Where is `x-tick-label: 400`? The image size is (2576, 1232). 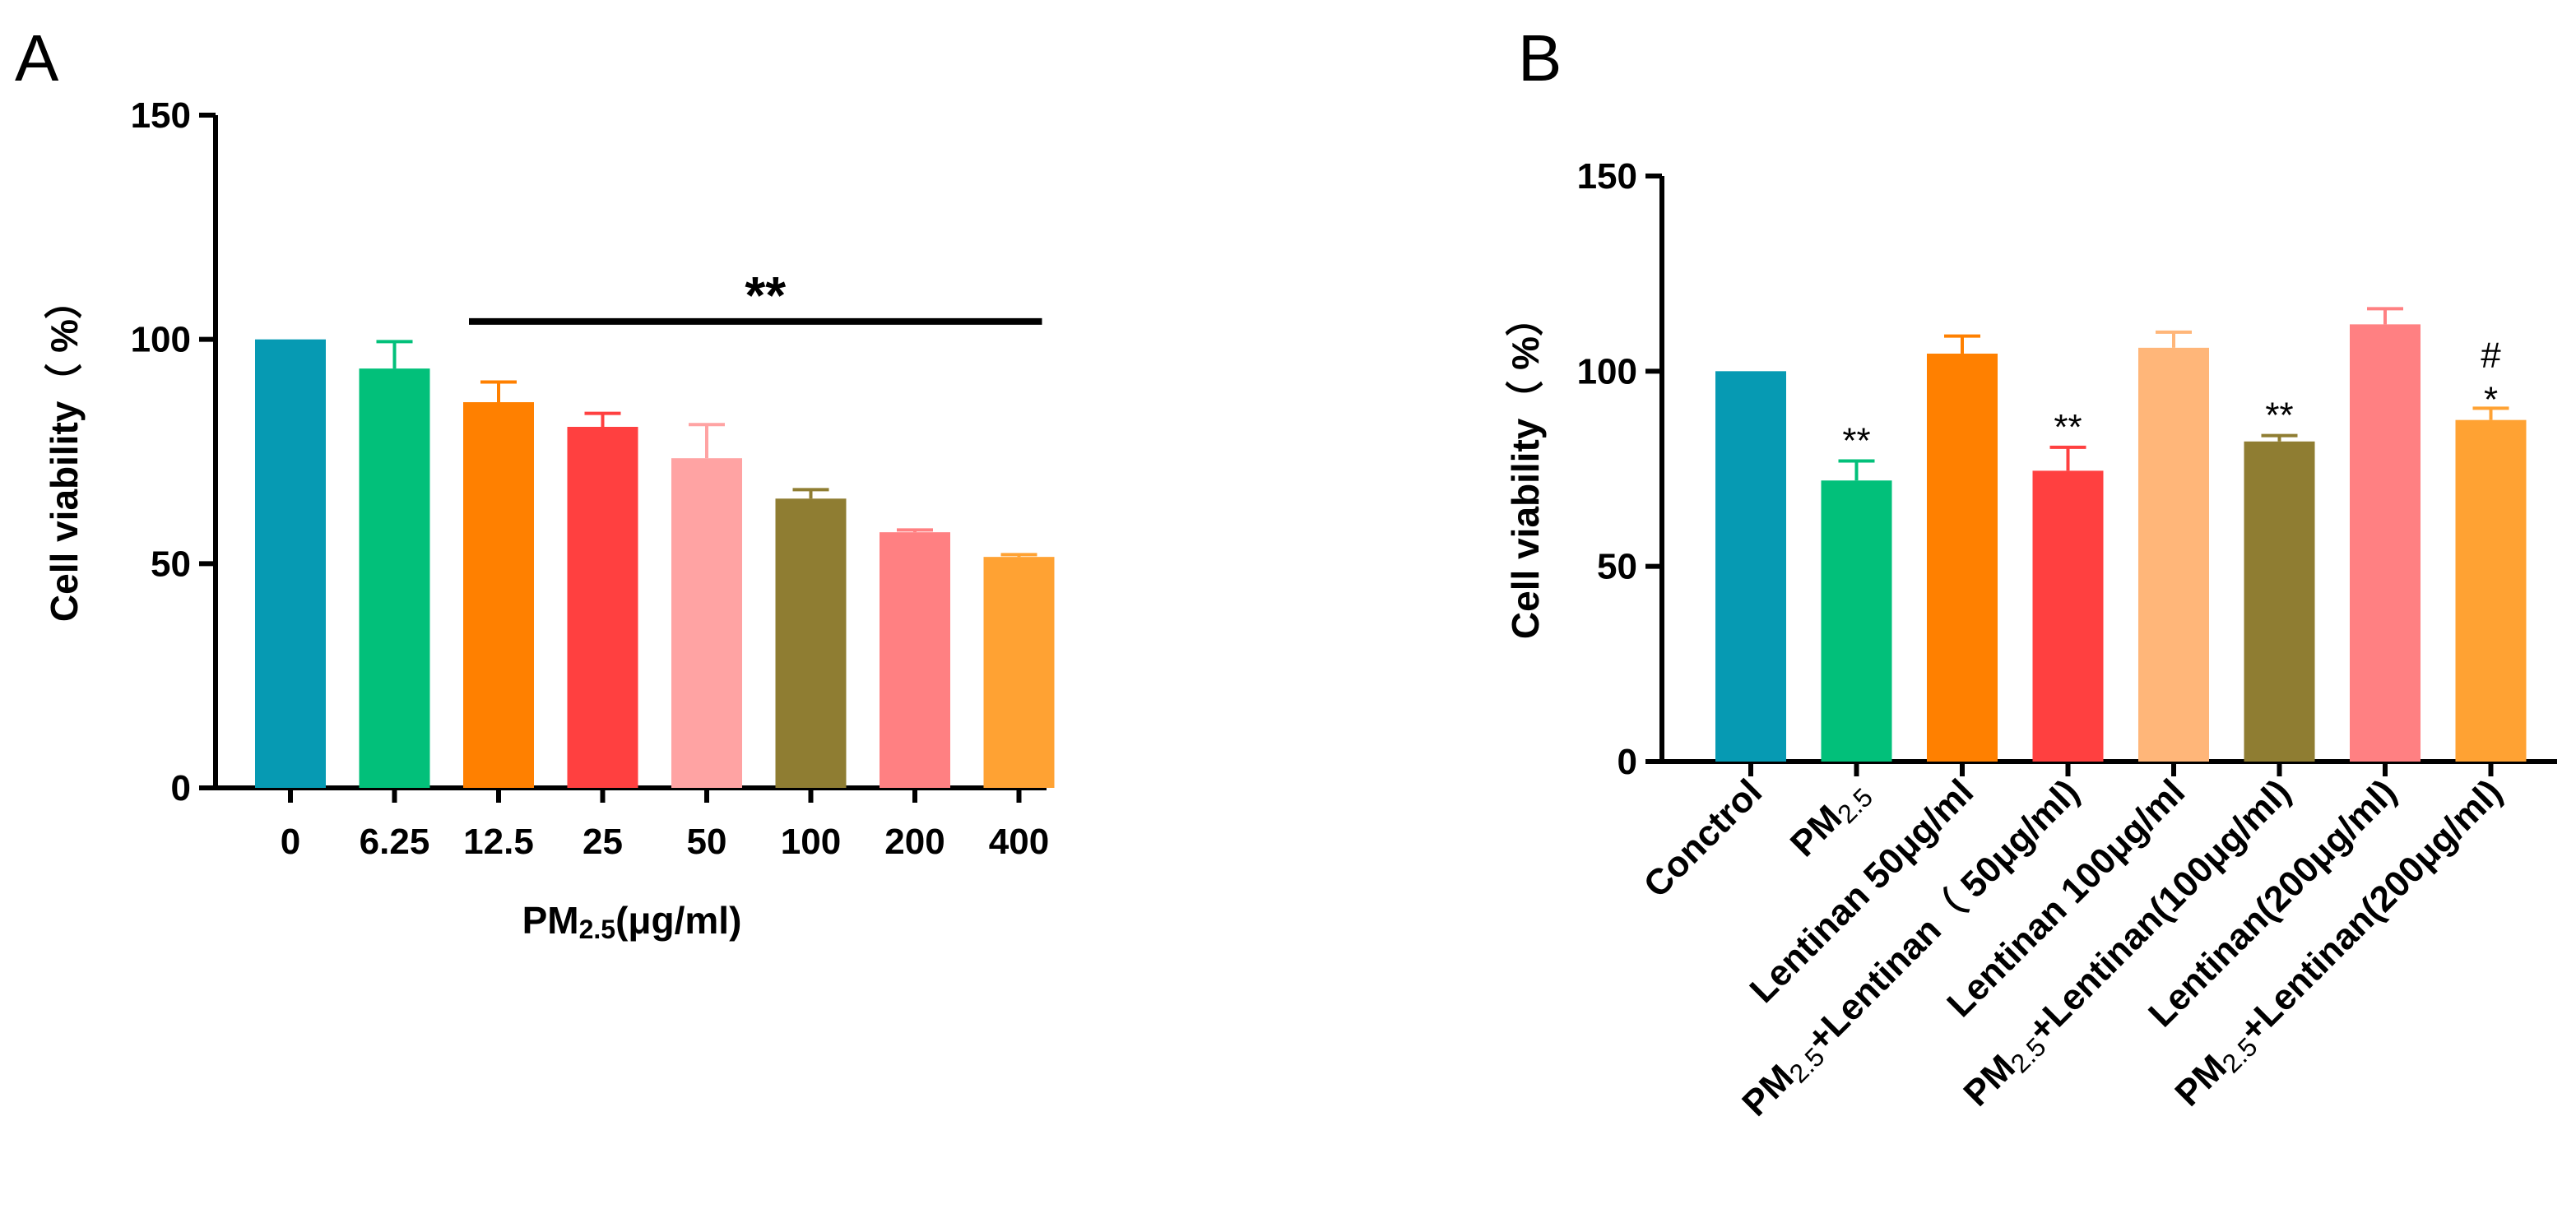
x-tick-label: 400 is located at coordinates (1019, 842).